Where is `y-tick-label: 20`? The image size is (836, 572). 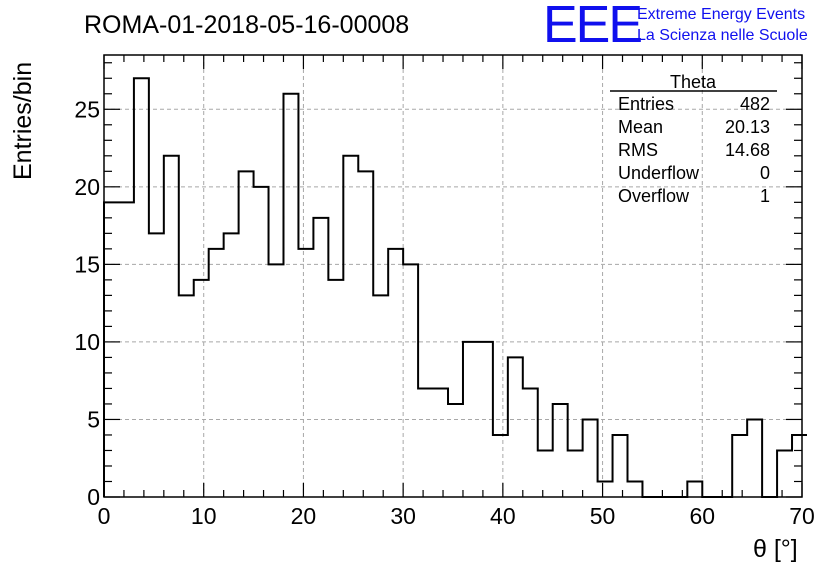
y-tick-label: 20 is located at coordinates (87, 187).